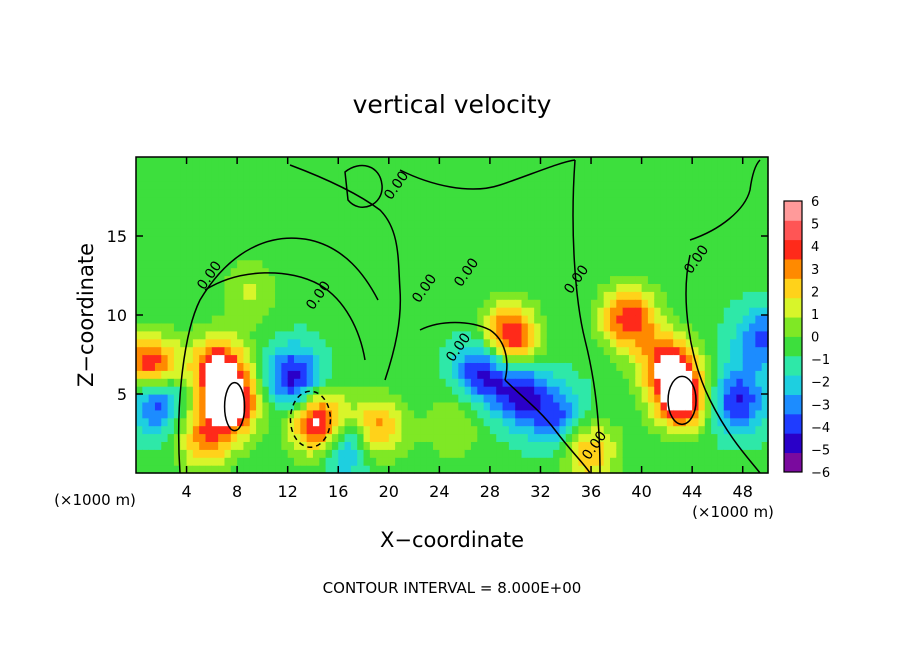 This screenshot has width=904, height=654. Describe the element at coordinates (793, 211) in the screenshot. I see `colorbar-swatch` at that location.